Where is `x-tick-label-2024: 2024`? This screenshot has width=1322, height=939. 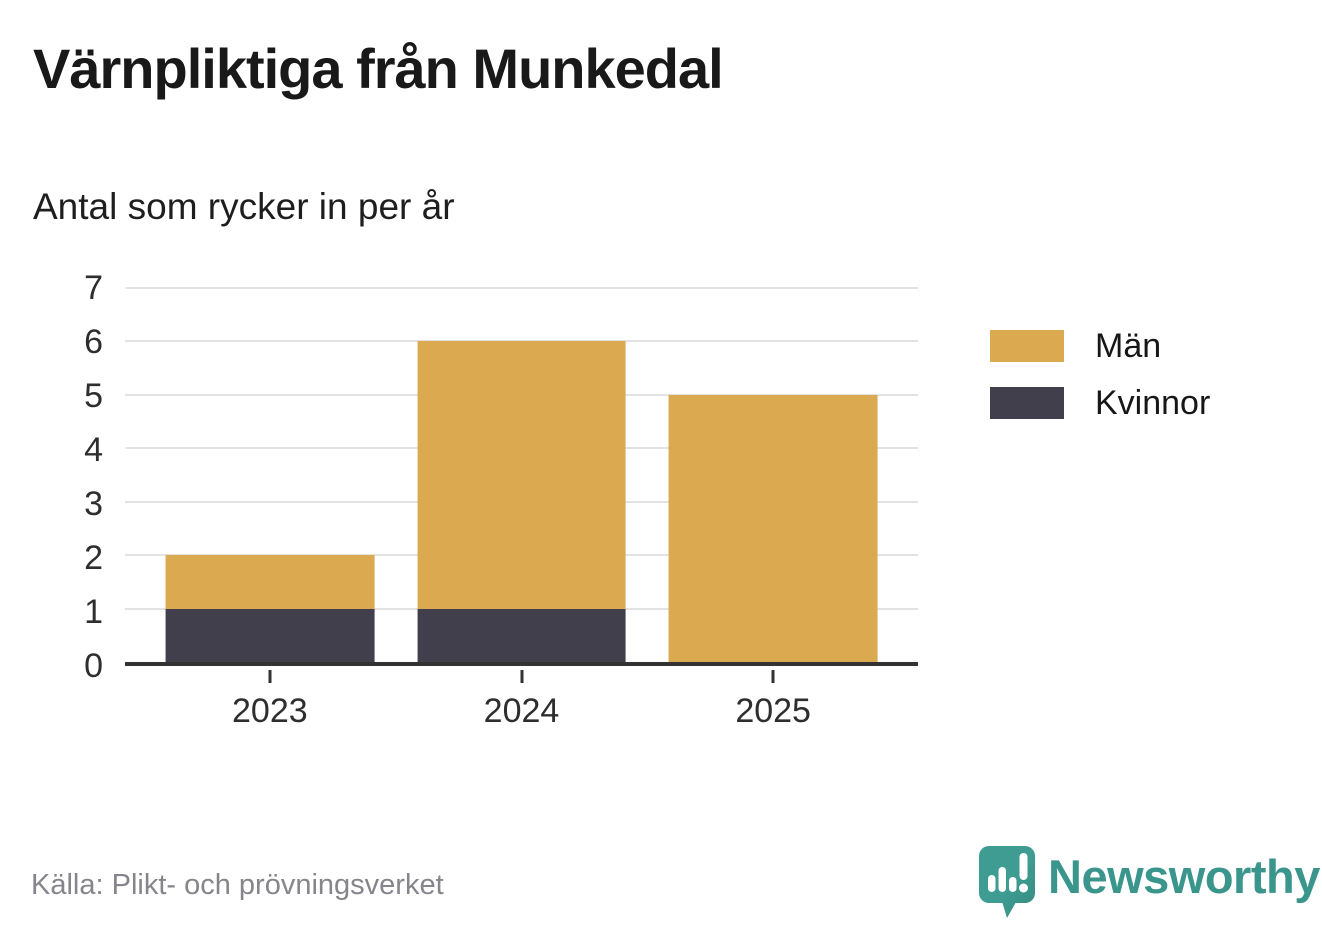
x-tick-label-2024: 2024 is located at coordinates (521, 711).